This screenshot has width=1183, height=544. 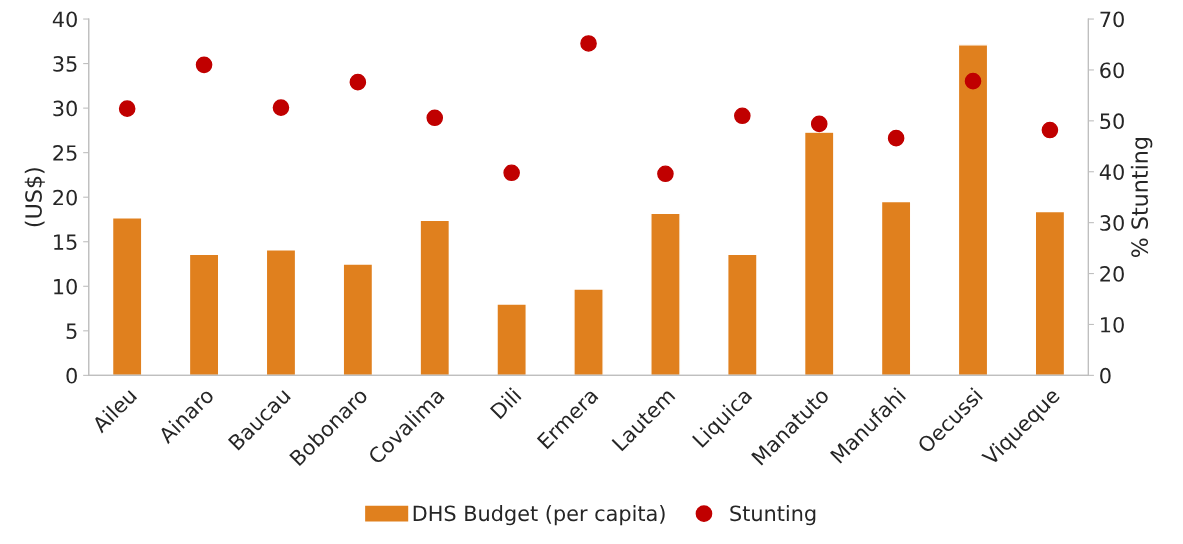 I want to click on y2-axis-title: % Stunting, so click(x=1141, y=198).